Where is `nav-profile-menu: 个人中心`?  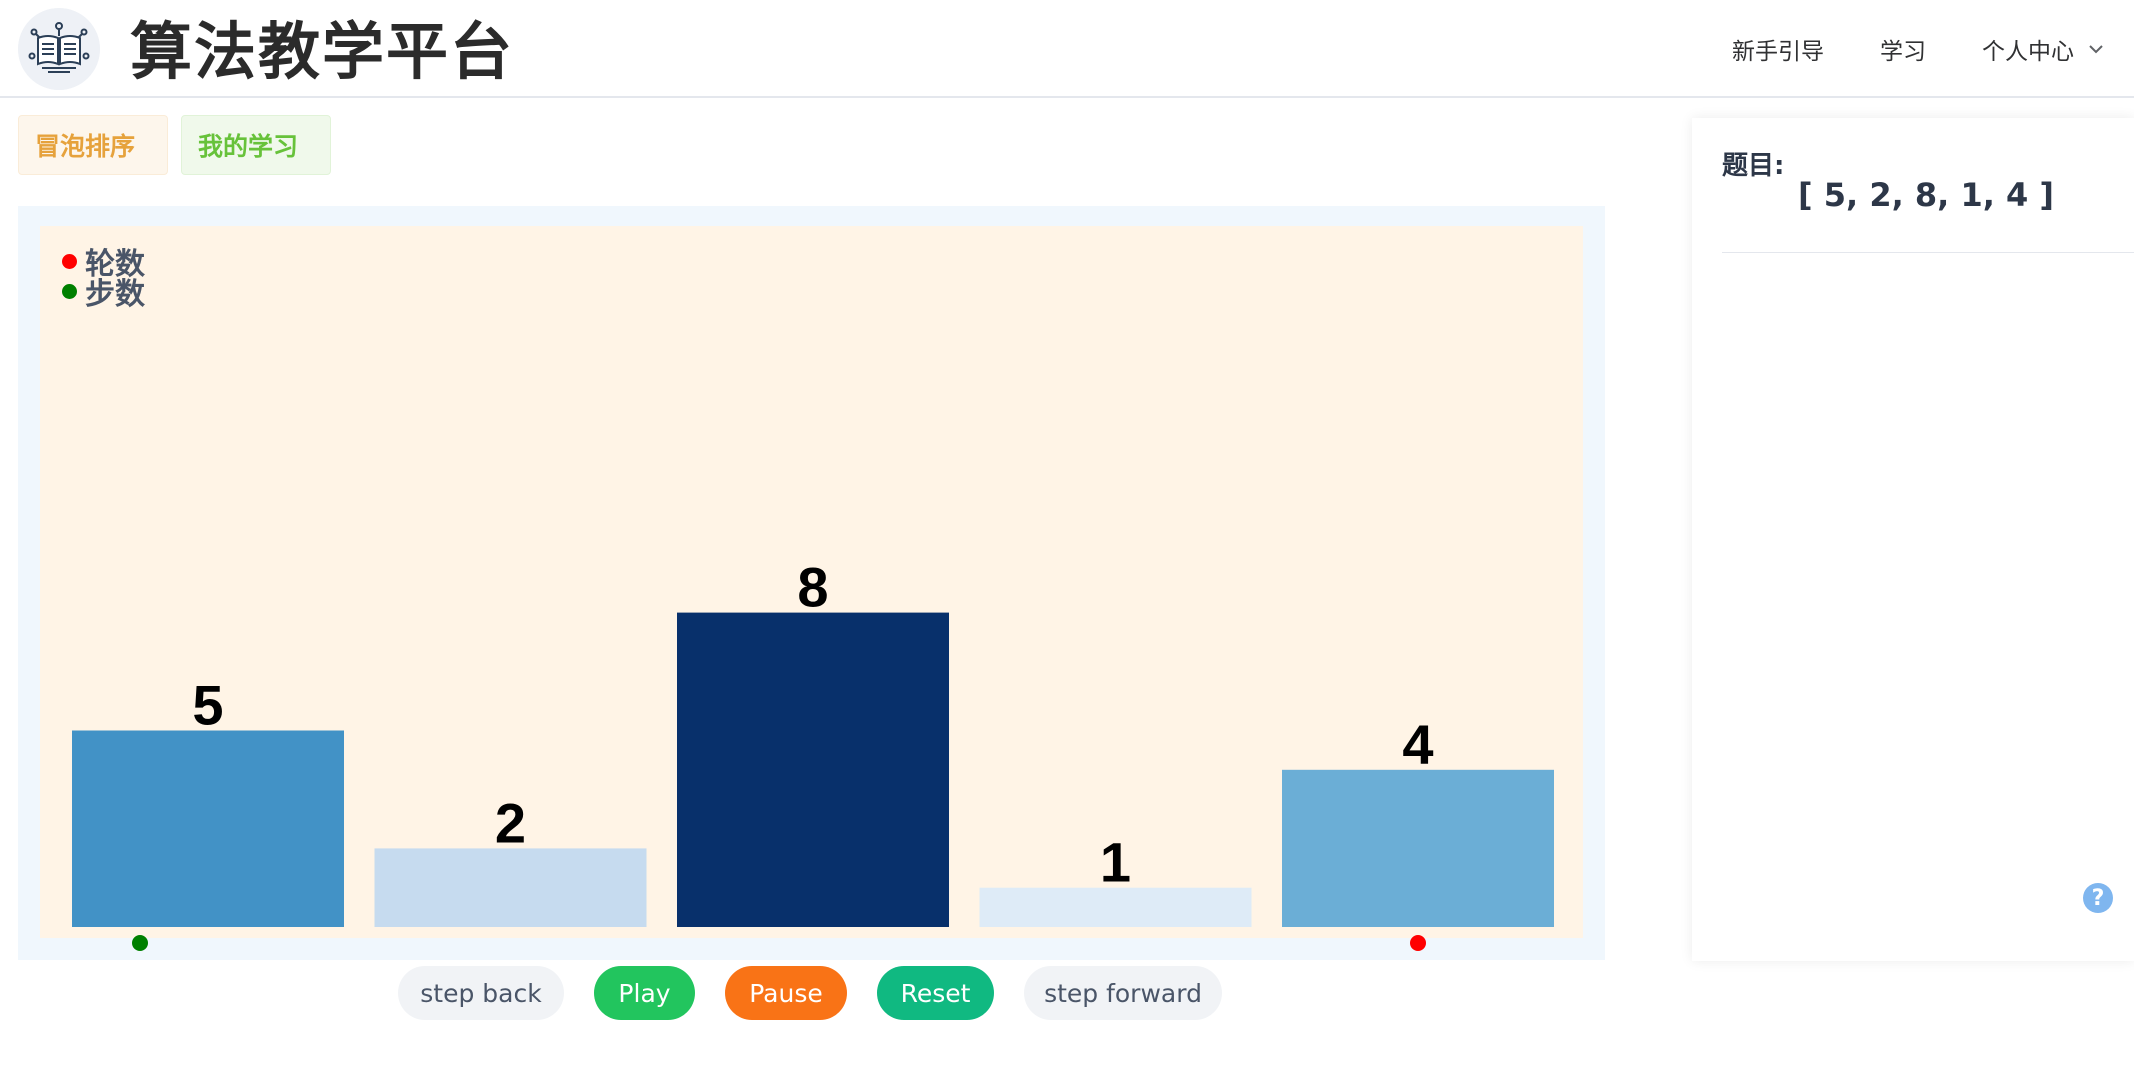
nav-profile-menu: 个人中心 is located at coordinates (2043, 49).